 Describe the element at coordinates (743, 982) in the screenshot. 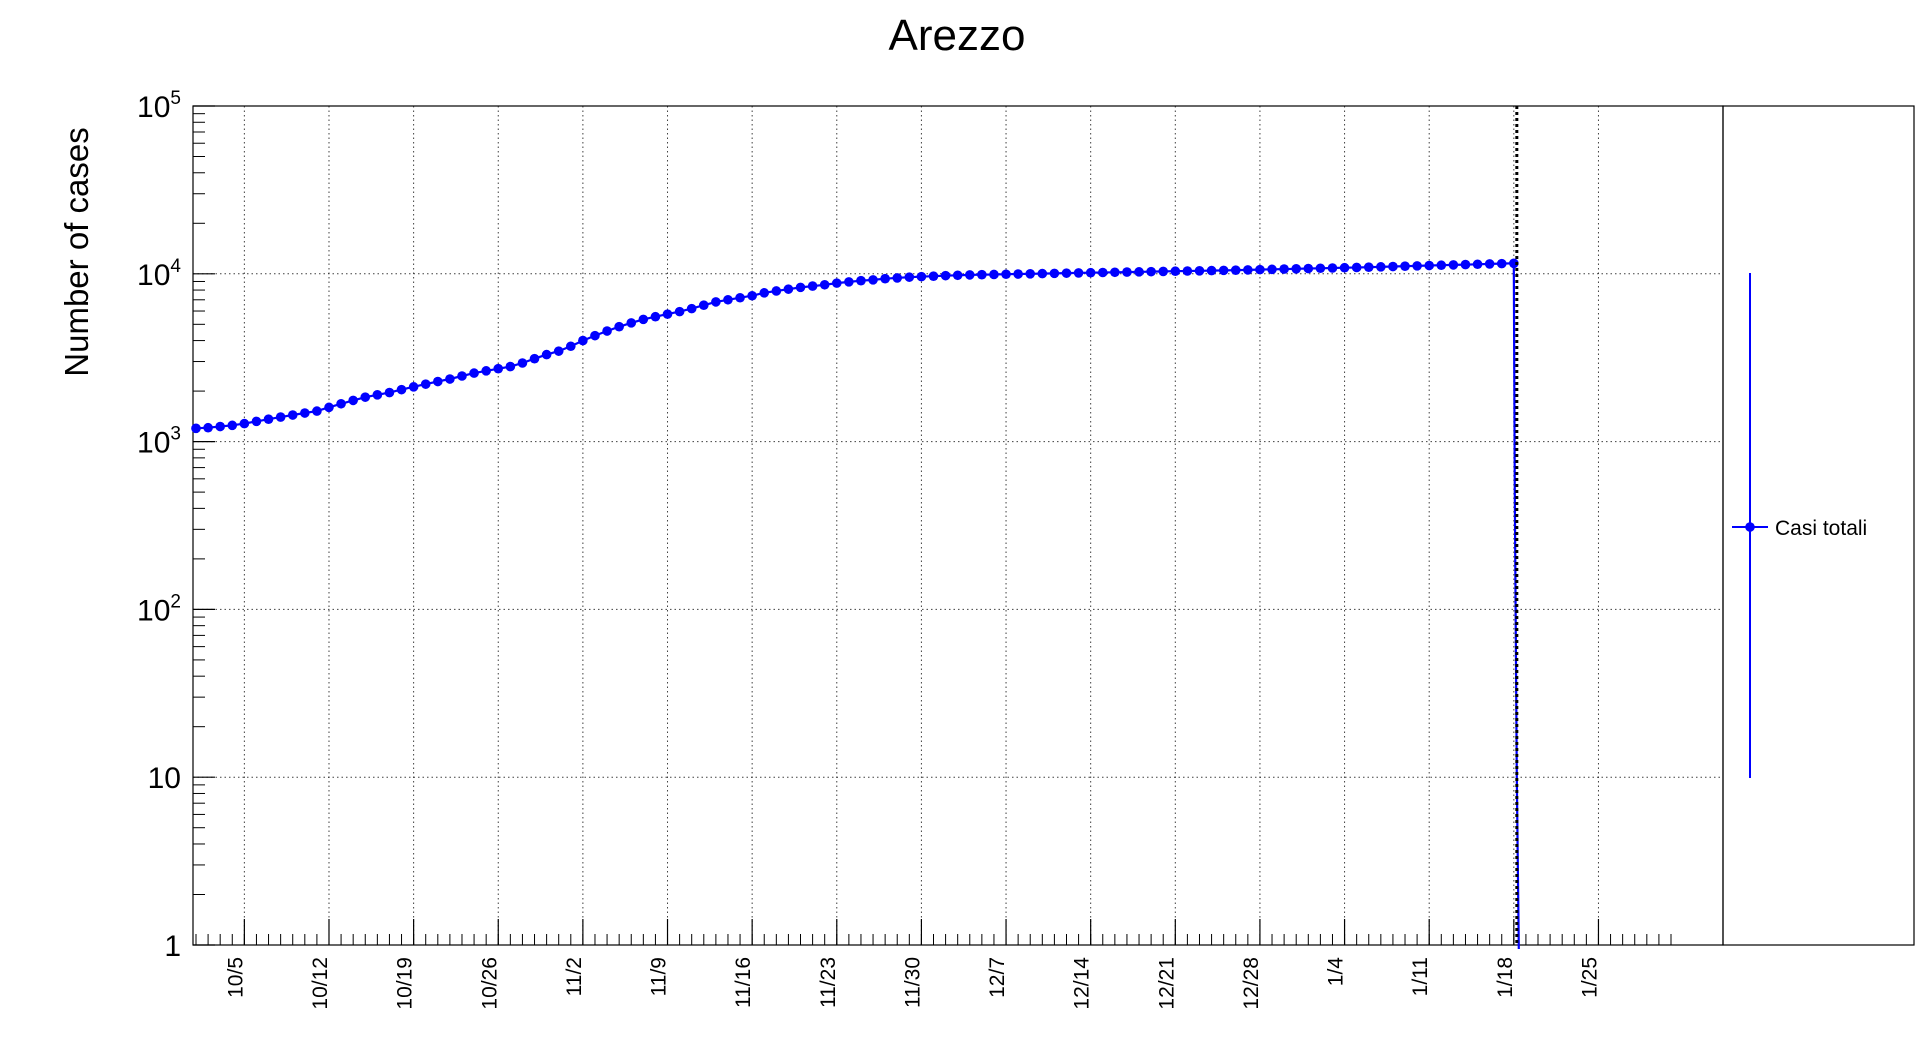

I see `x-tick-label: 11/16` at that location.